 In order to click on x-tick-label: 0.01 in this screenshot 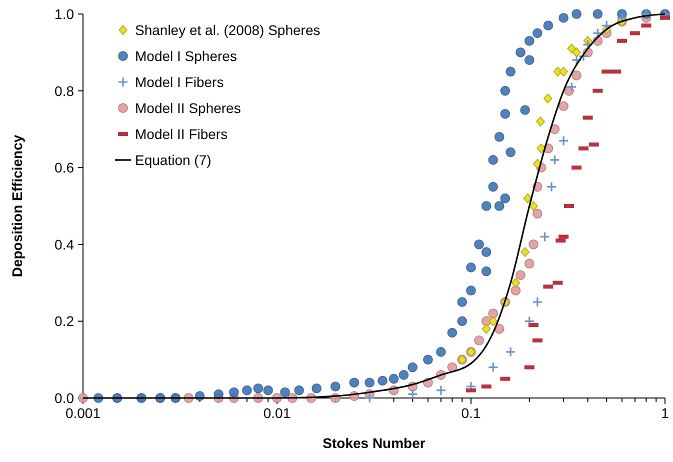, I will do `click(277, 413)`.